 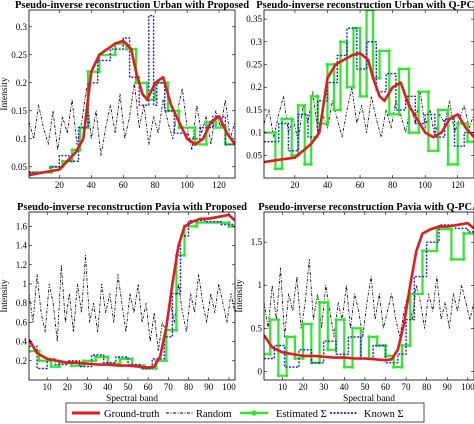 What do you see at coordinates (132, 303) in the screenshot?
I see `series-line-random` at bounding box center [132, 303].